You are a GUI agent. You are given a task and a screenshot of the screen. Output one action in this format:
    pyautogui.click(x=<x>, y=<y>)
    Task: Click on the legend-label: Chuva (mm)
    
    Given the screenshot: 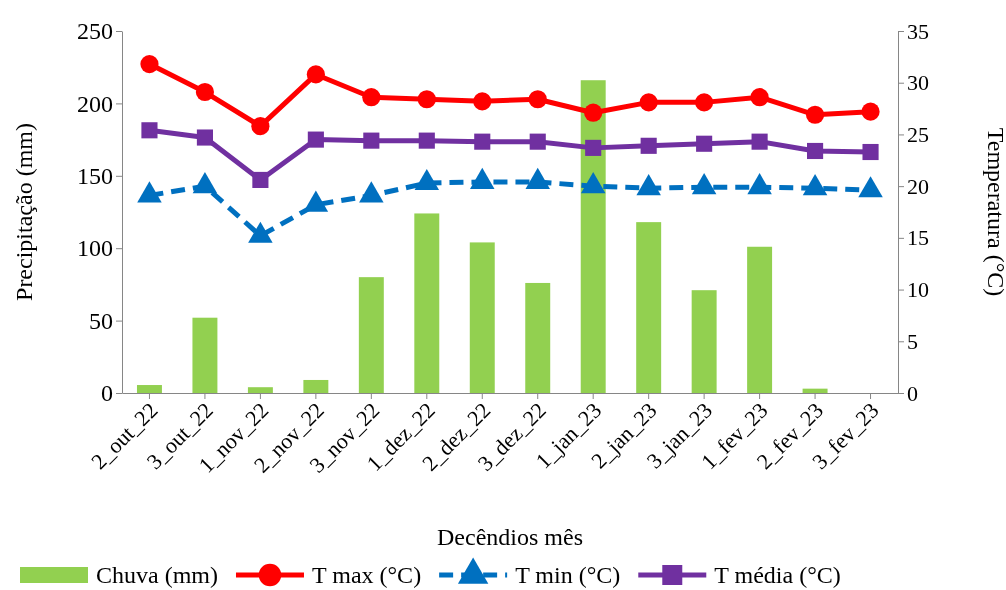 What is the action you would take?
    pyautogui.click(x=157, y=575)
    